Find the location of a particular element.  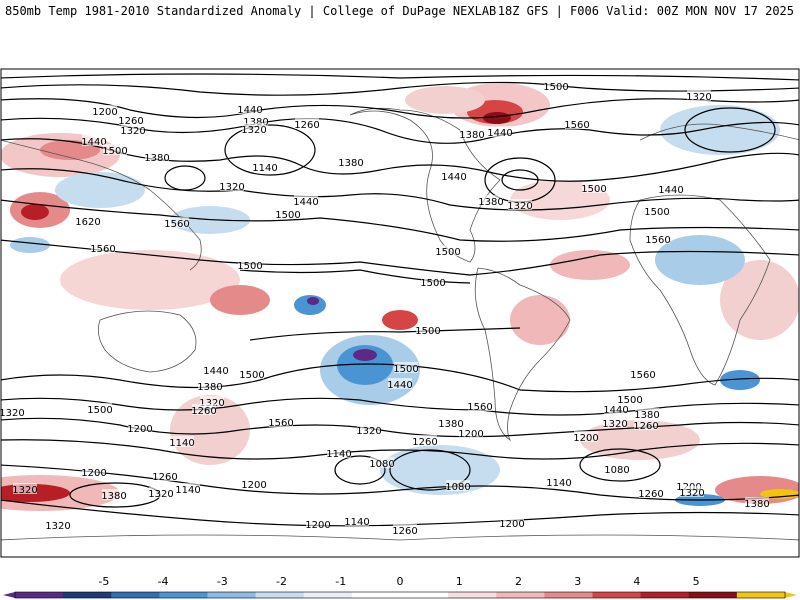

colorbar-tick-label: -2 is located at coordinates (281, 581).